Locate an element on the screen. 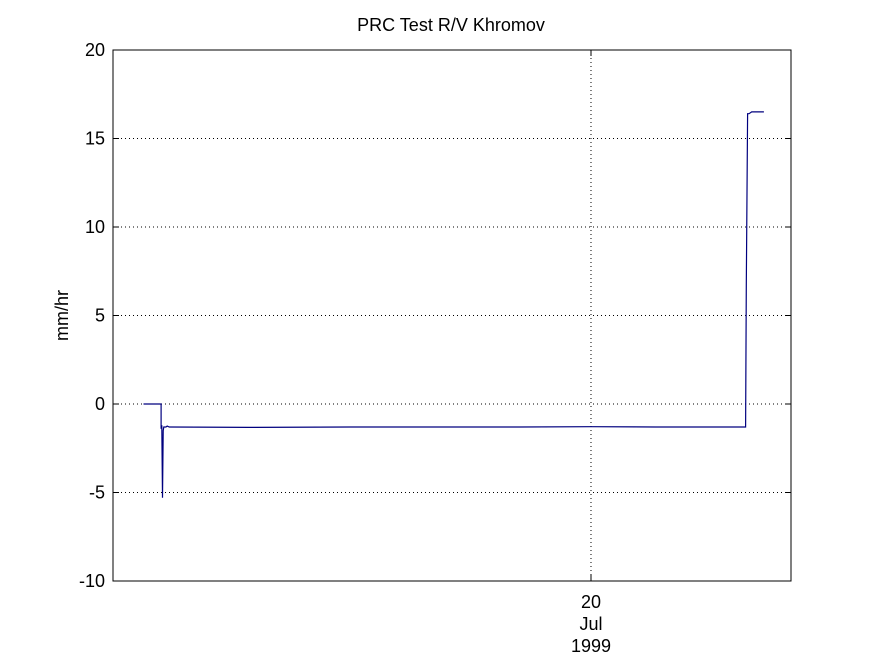  y-tick-label: 0 is located at coordinates (100, 404).